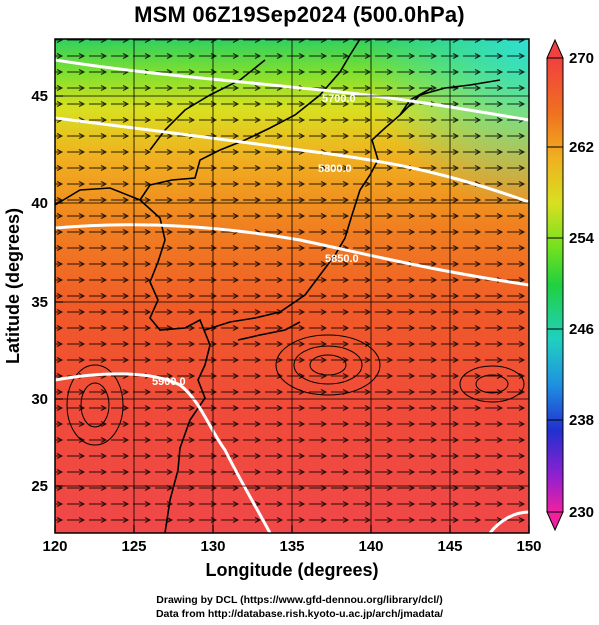 This screenshot has height=625, width=599. What do you see at coordinates (582, 238) in the screenshot?
I see `colorbar-tick-label: 254` at bounding box center [582, 238].